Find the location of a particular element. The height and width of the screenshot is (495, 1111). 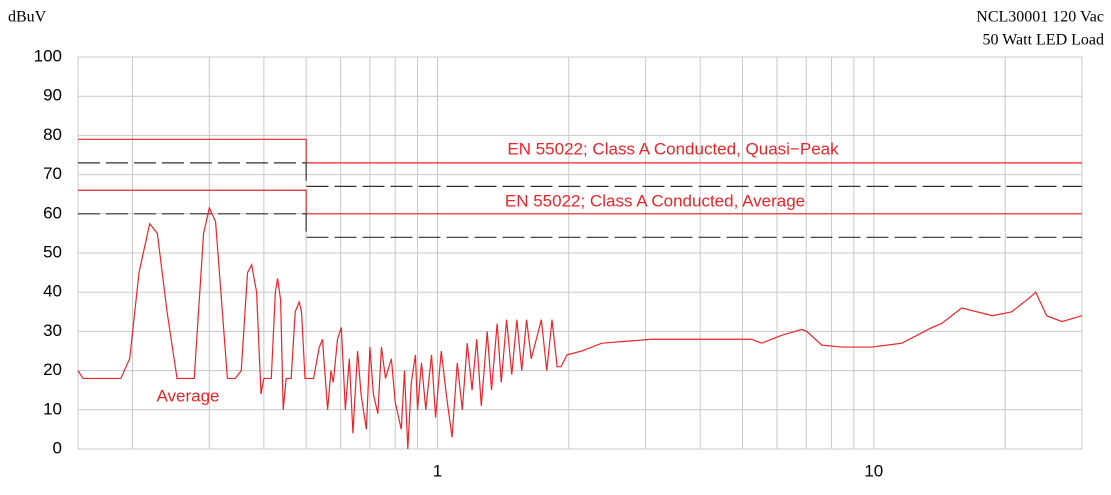

y-tick-label: 90 is located at coordinates (52, 95).